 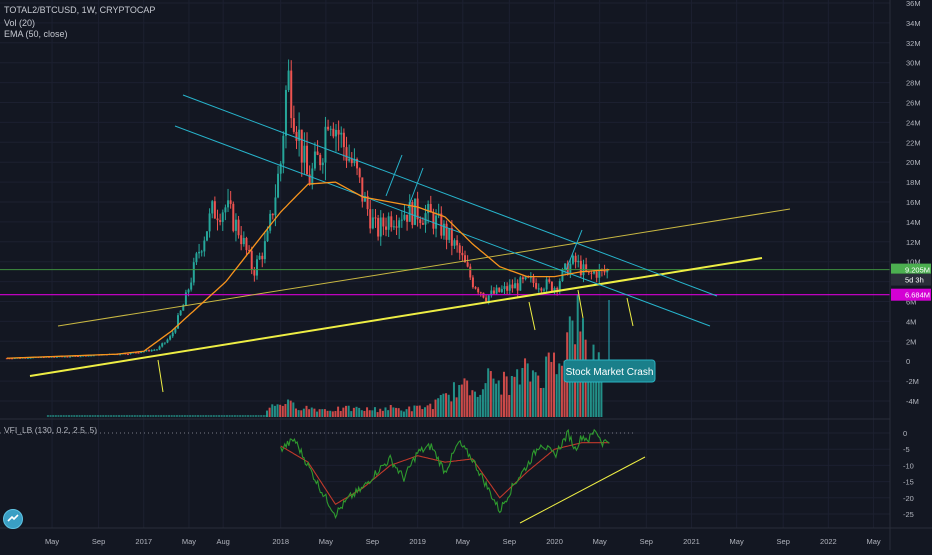 I want to click on x-tick-label: 2021, so click(x=691, y=541).